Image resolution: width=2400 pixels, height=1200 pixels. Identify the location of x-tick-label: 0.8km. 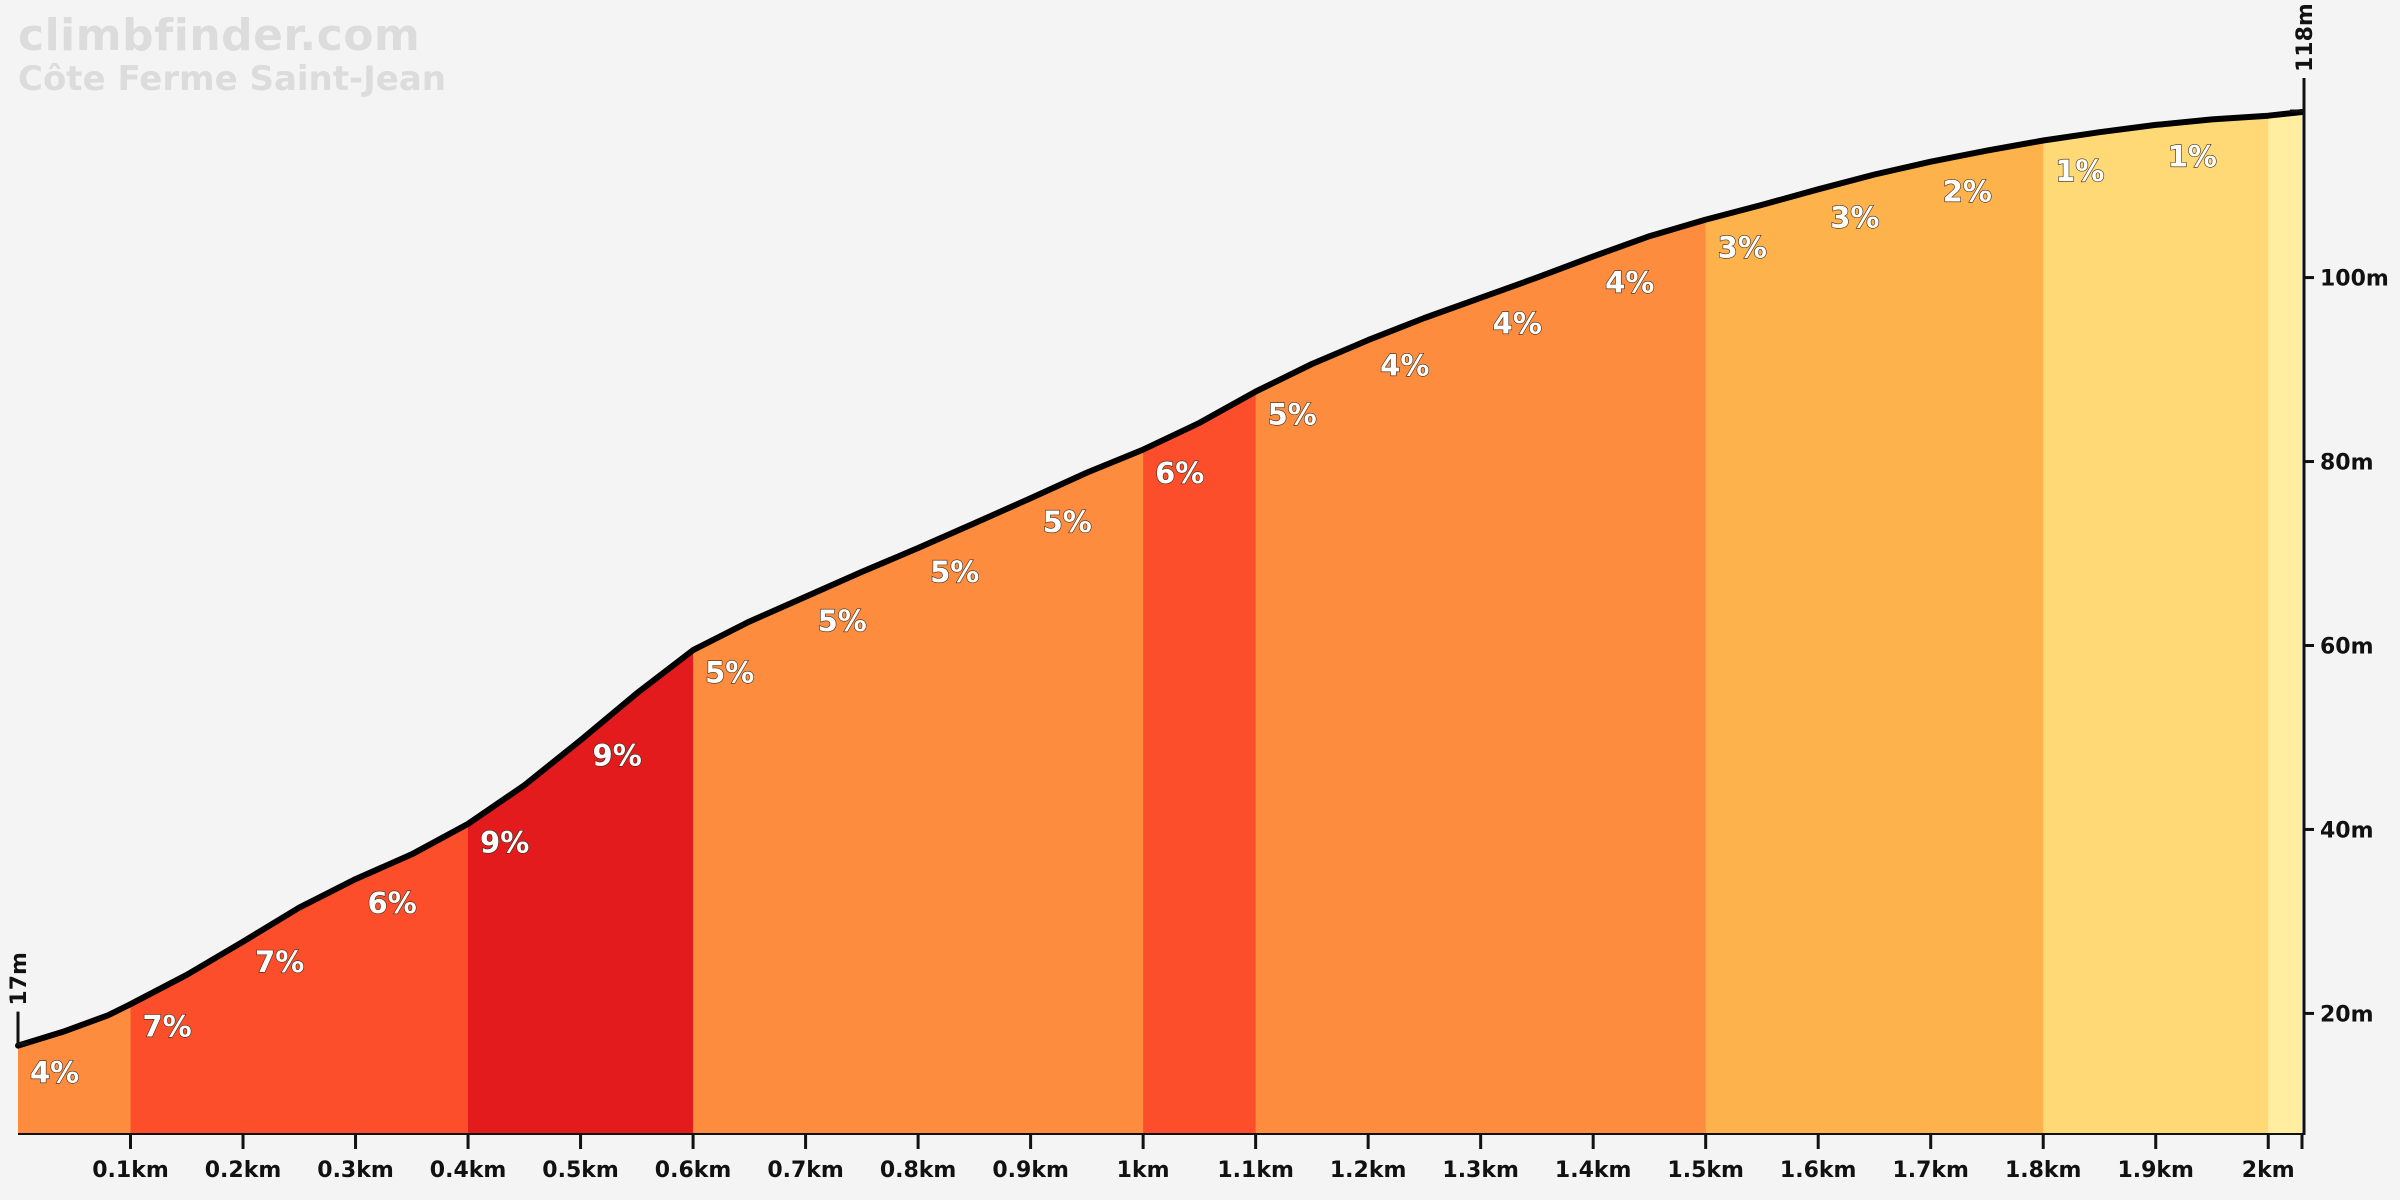
(918, 1170).